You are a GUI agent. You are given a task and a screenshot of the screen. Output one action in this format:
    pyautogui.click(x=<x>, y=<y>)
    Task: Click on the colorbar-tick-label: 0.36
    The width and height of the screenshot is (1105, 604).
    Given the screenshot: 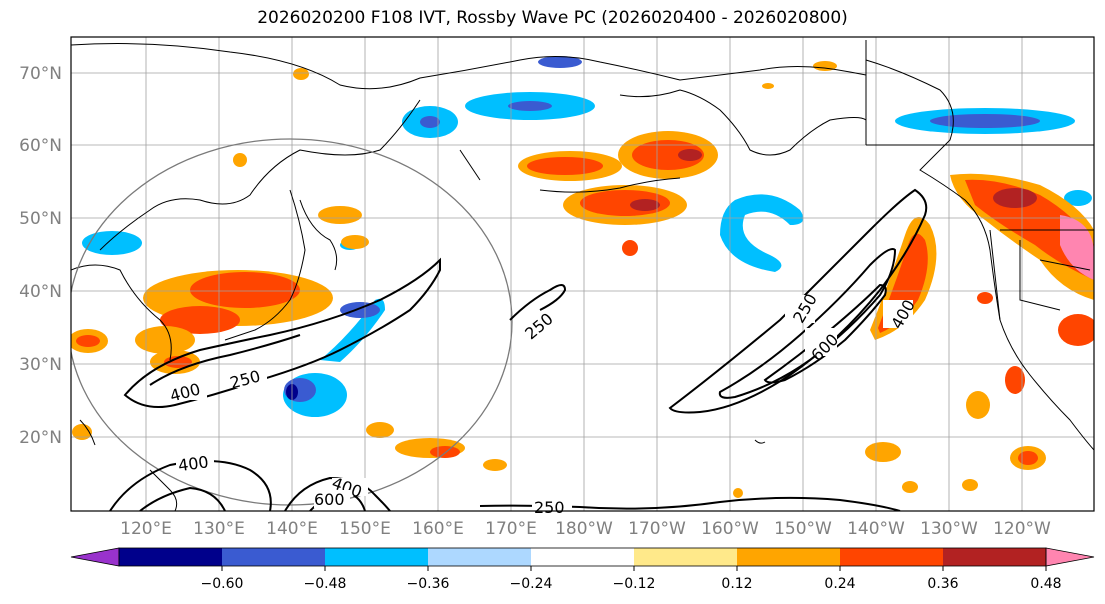 What is the action you would take?
    pyautogui.click(x=942, y=584)
    